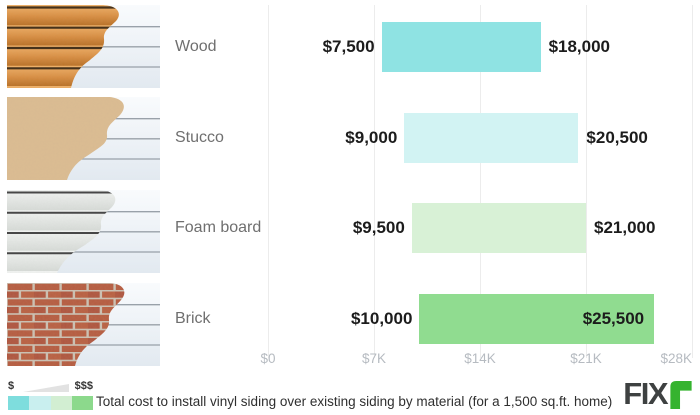 The height and width of the screenshot is (415, 700). Describe the element at coordinates (218, 227) in the screenshot. I see `row-label-foam-board: Foam board` at that location.